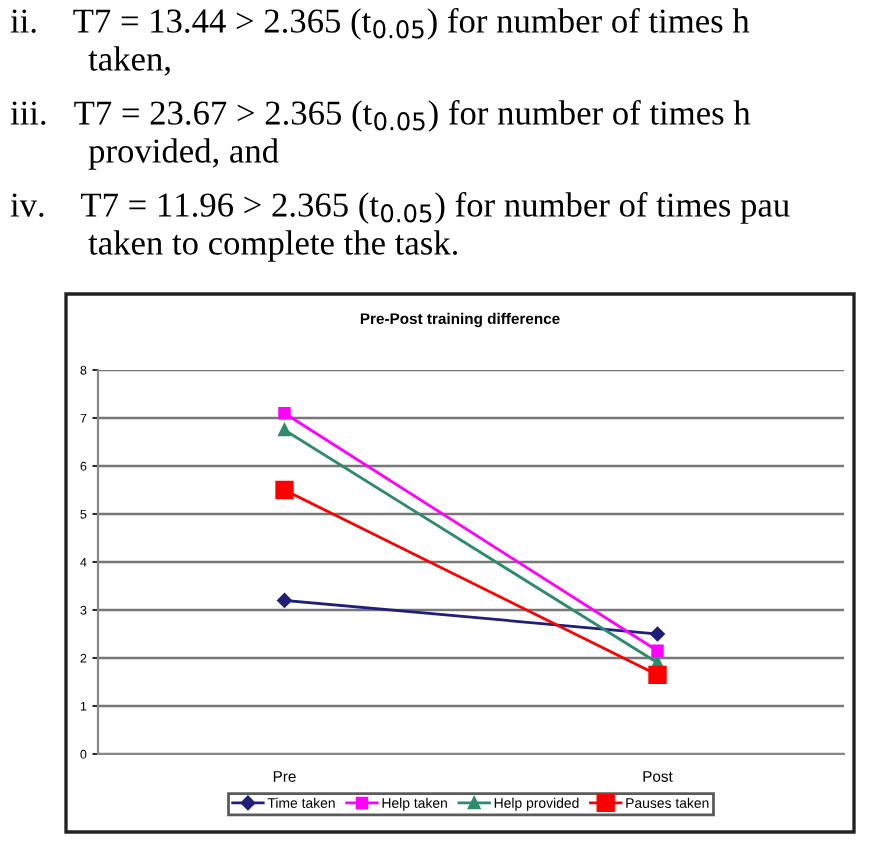 The height and width of the screenshot is (852, 888). What do you see at coordinates (400, 227) in the screenshot?
I see `text: iv. T7 = 11.96 > 2.365 (t$_{0.05}$) for number of times pau taken to complete the task.` at bounding box center [400, 227].